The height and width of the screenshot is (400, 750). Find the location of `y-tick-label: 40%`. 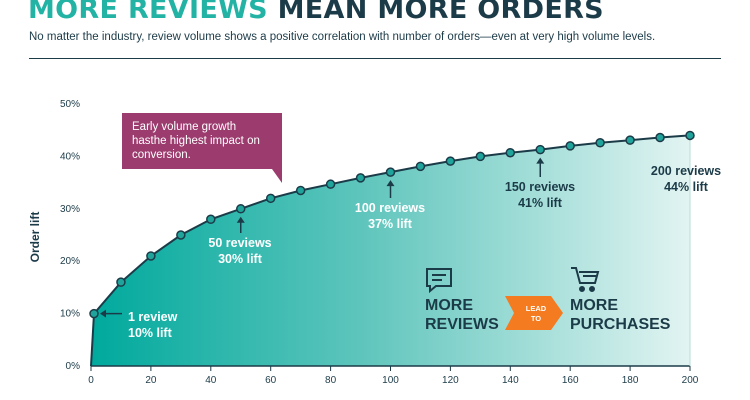

y-tick-label: 40% is located at coordinates (70, 156).